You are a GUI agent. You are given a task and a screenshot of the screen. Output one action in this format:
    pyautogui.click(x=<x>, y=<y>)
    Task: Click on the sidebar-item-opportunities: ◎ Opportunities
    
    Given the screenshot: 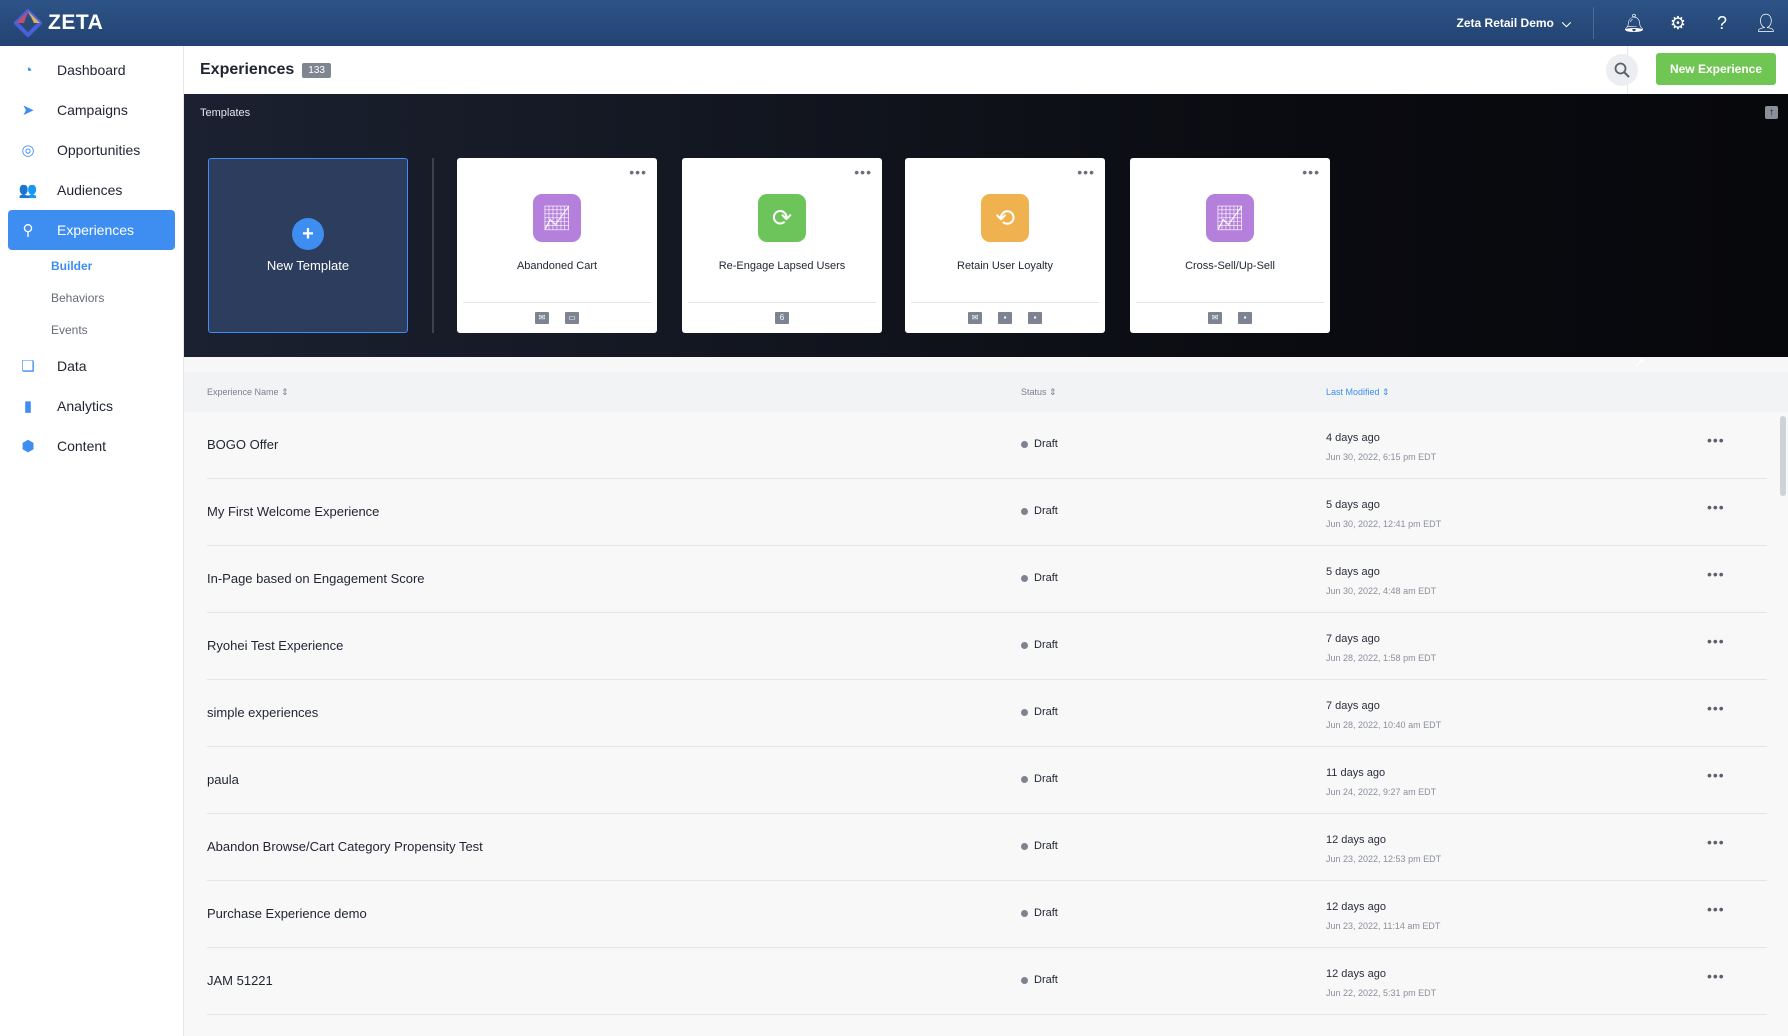 What is the action you would take?
    pyautogui.click(x=91, y=150)
    